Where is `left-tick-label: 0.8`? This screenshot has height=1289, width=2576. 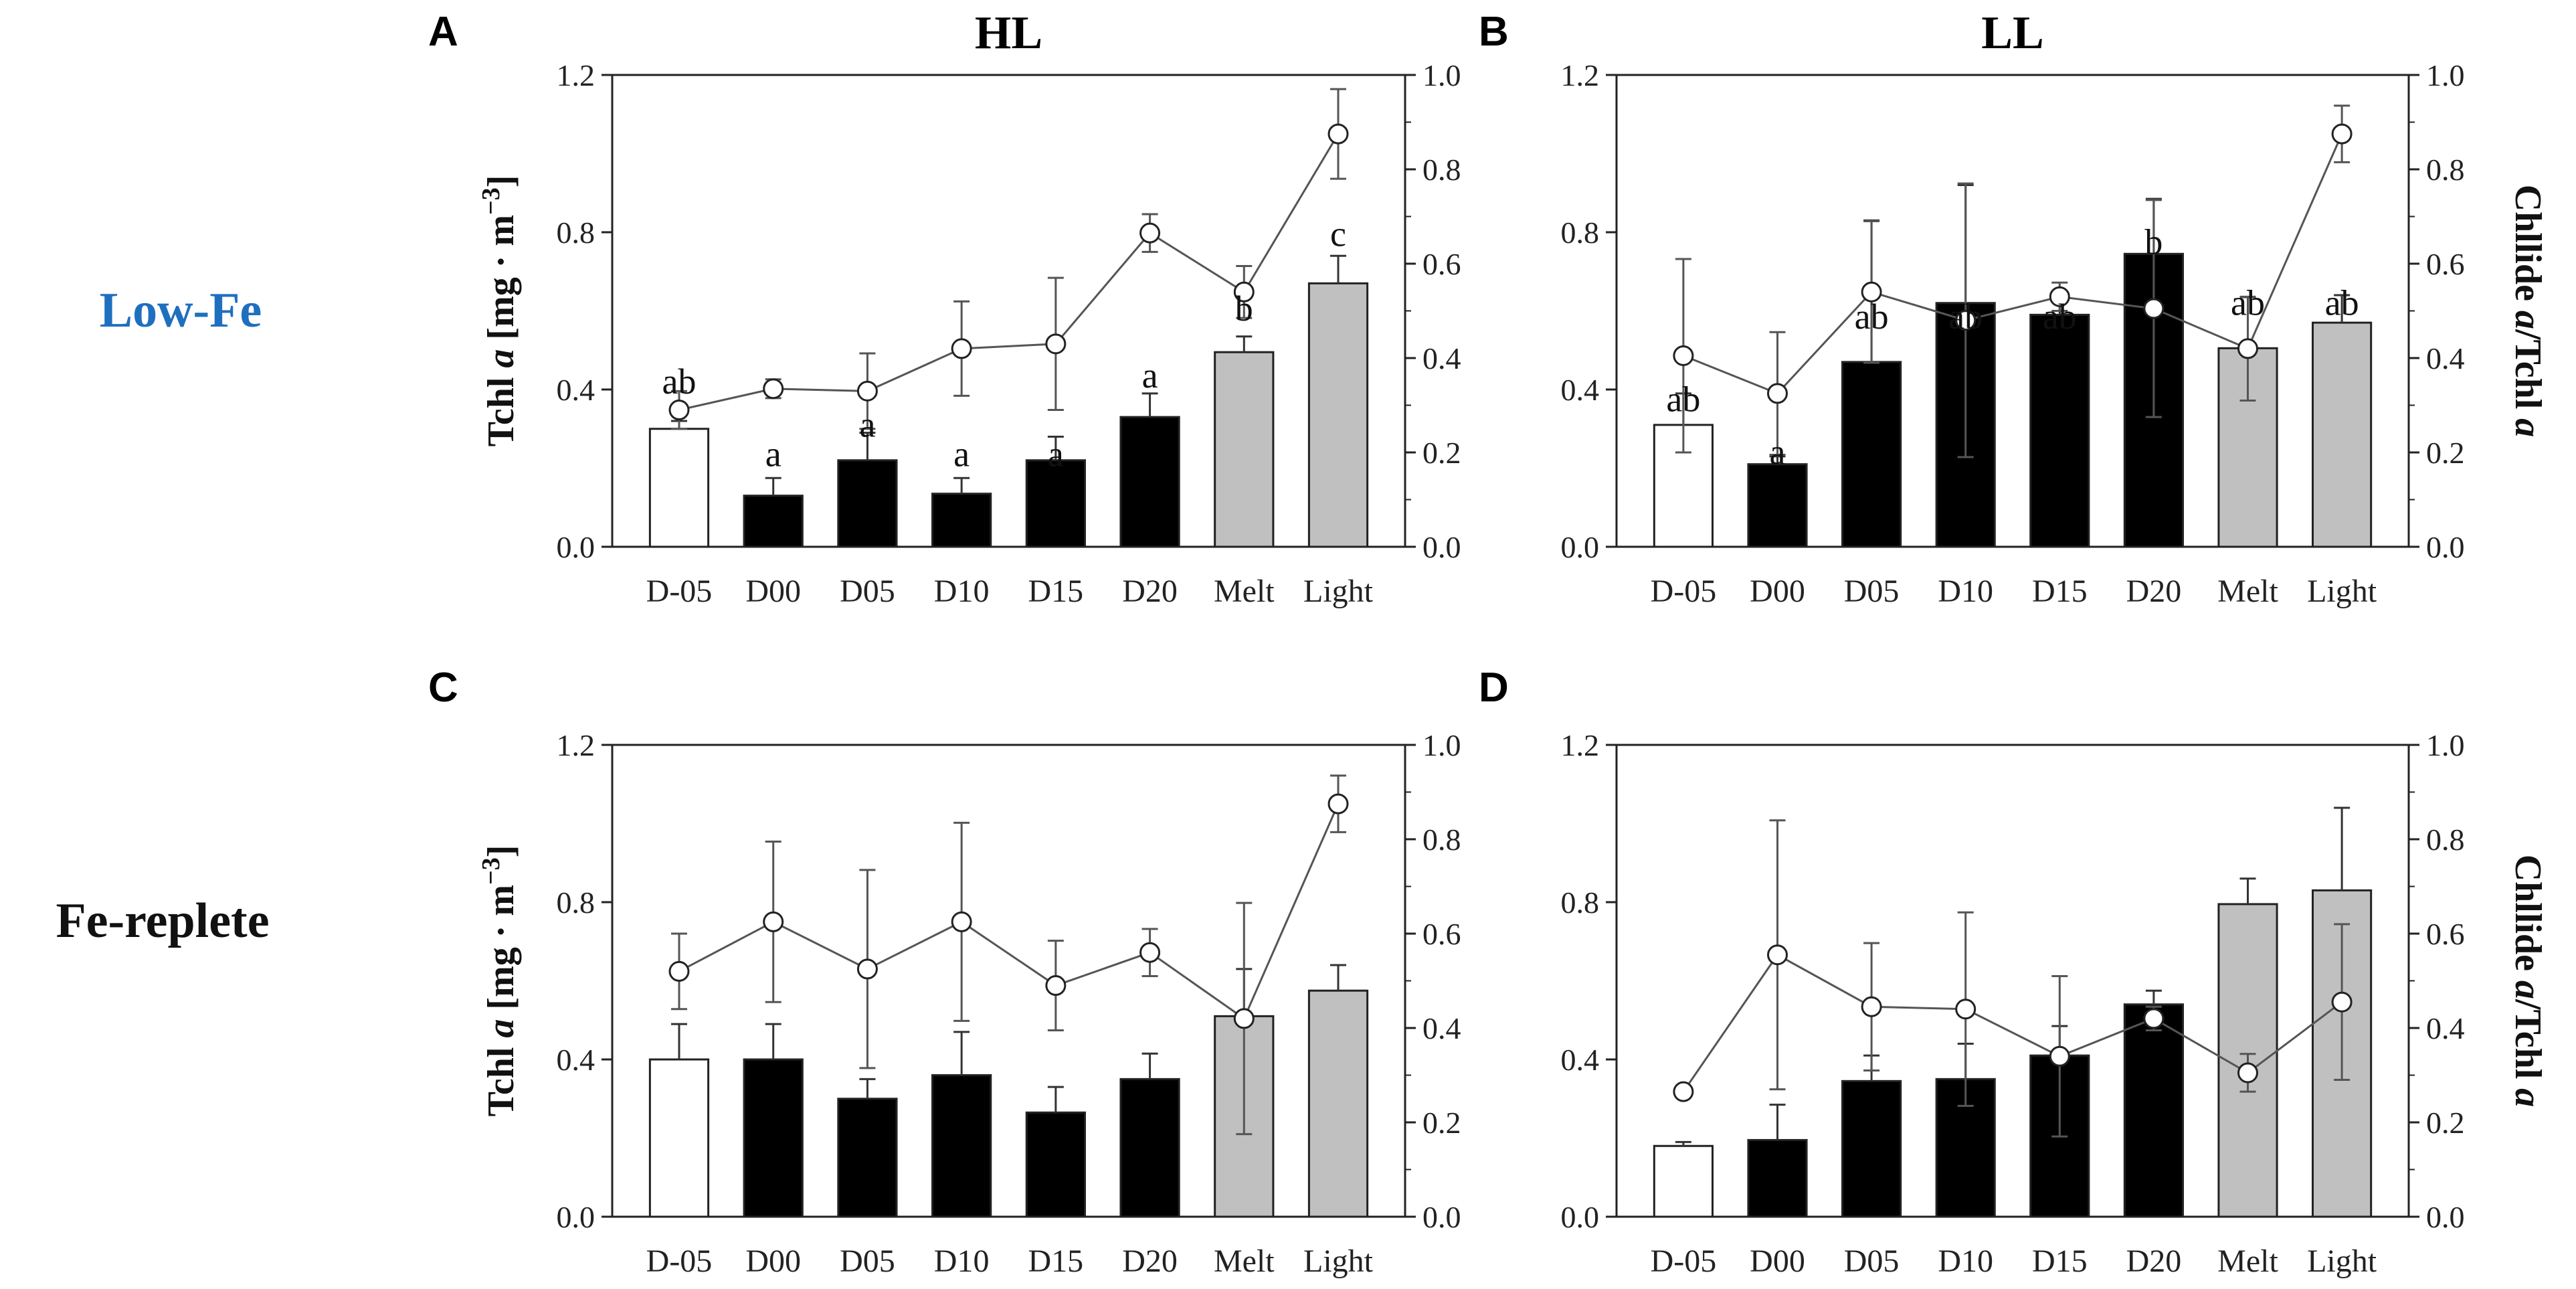
left-tick-label: 0.8 is located at coordinates (1580, 902).